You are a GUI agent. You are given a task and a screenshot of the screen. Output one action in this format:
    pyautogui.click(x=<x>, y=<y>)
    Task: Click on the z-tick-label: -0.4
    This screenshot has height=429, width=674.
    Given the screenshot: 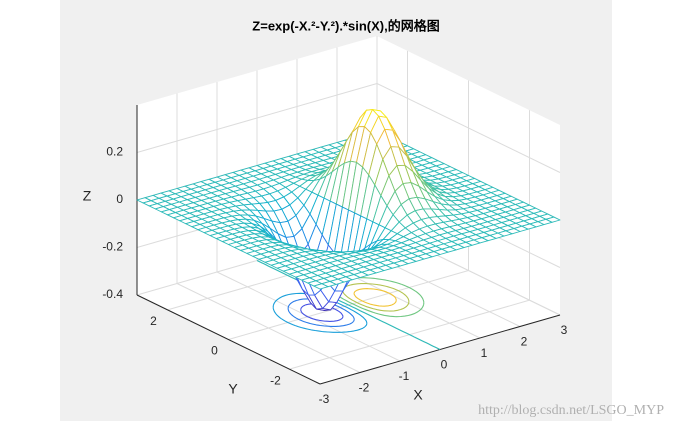 What is the action you would take?
    pyautogui.click(x=112, y=294)
    